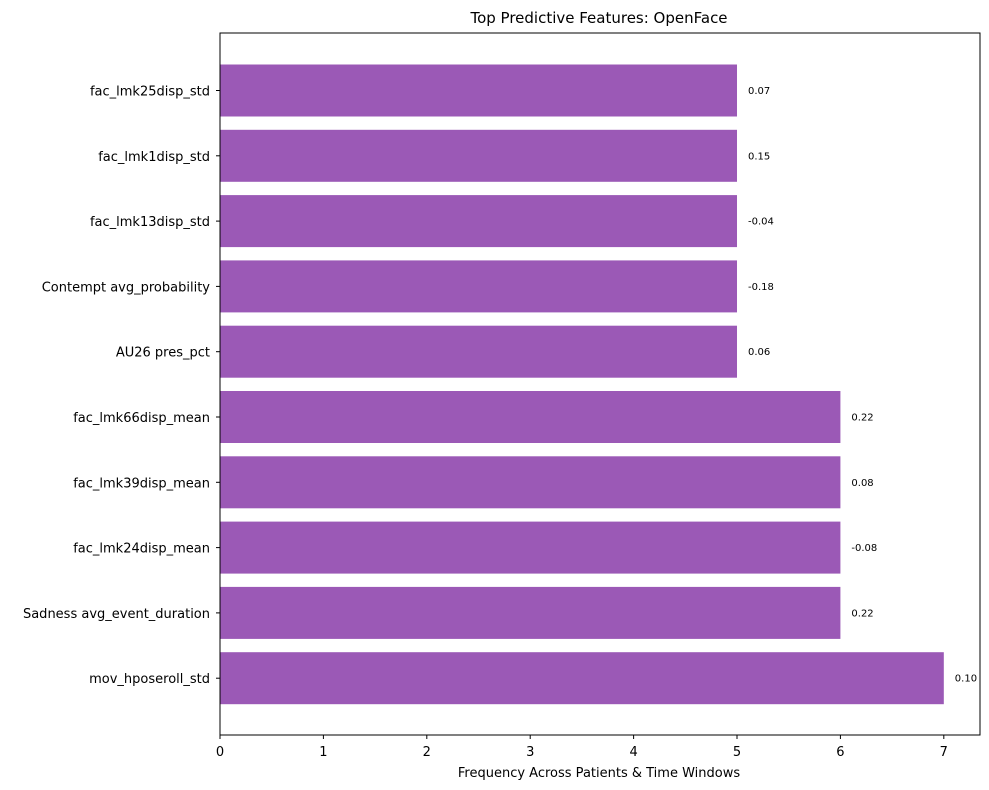  Describe the element at coordinates (427, 752) in the screenshot. I see `x-tick-label: 2` at that location.